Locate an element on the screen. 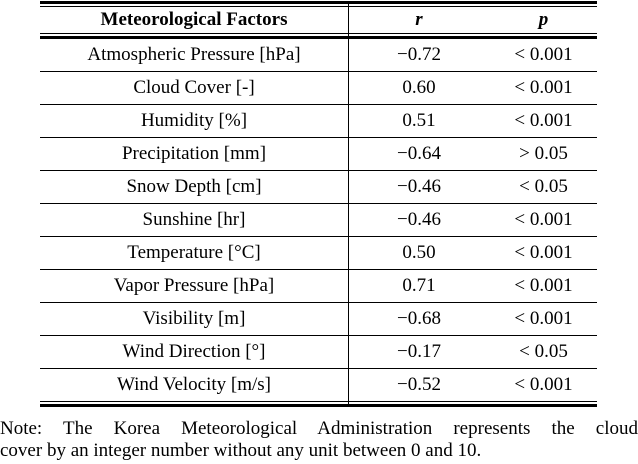 This screenshot has height=464, width=638. r-value: 0.51 is located at coordinates (419, 120).